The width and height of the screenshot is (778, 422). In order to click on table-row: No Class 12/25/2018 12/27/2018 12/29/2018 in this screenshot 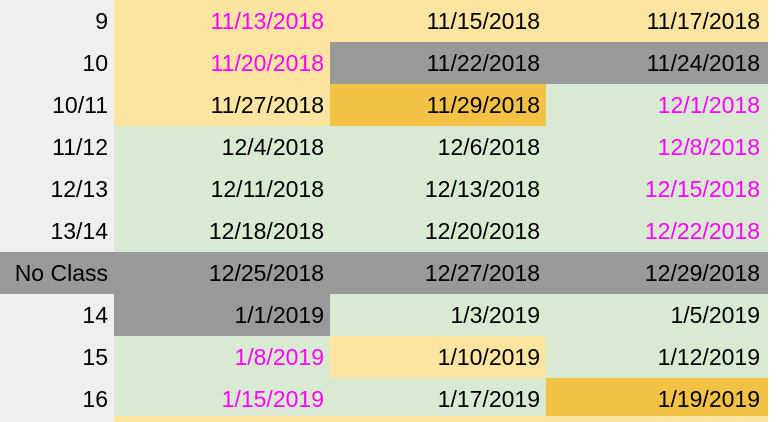, I will do `click(389, 273)`.